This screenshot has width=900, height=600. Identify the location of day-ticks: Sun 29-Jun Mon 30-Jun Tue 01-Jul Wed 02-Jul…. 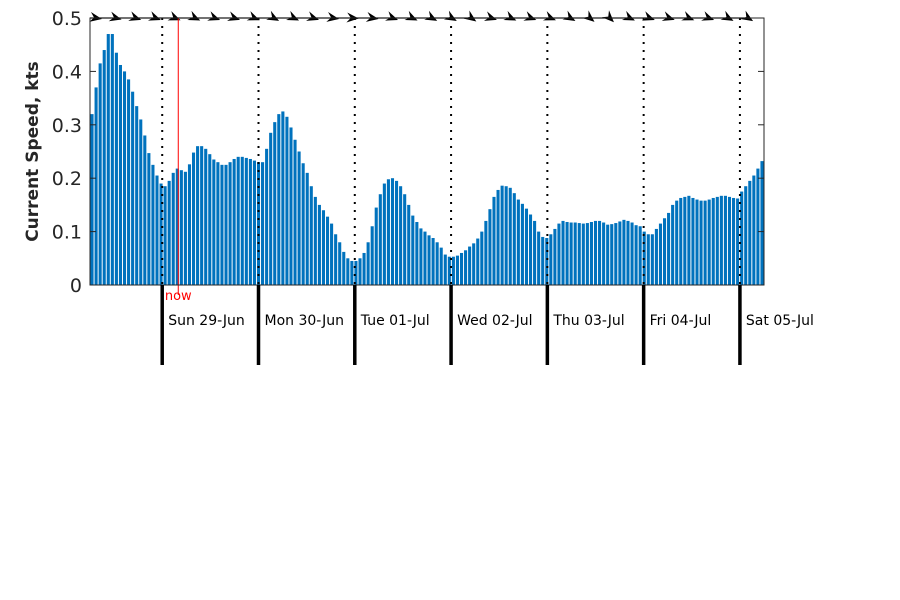
(487, 325).